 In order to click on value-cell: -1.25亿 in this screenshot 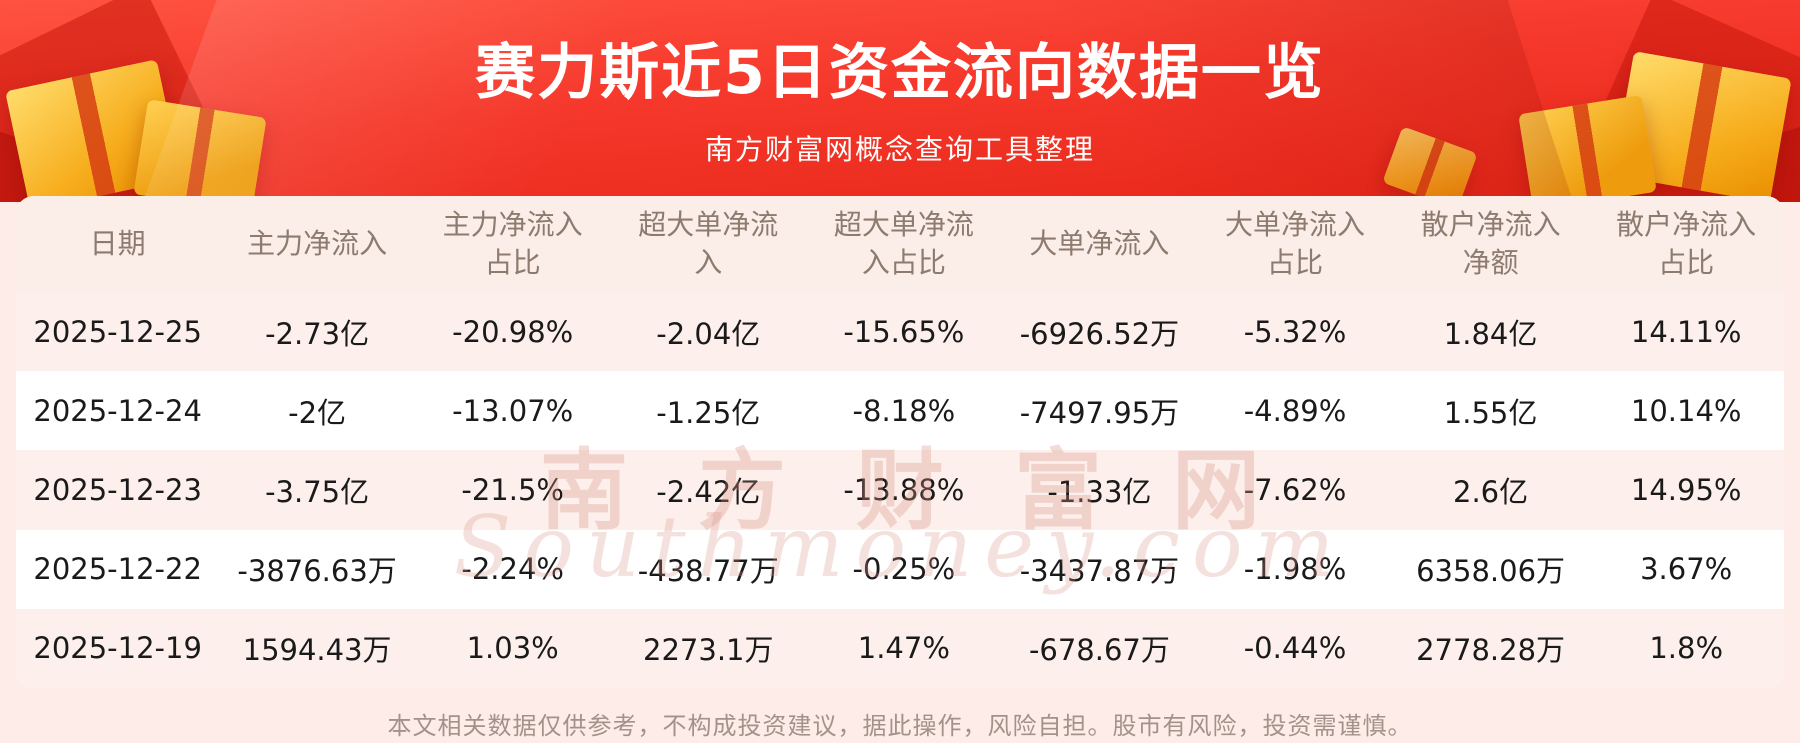, I will do `click(708, 412)`.